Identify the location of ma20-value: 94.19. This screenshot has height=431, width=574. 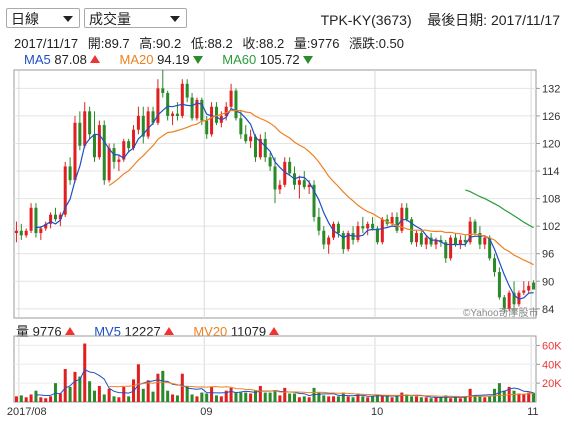
(173, 59).